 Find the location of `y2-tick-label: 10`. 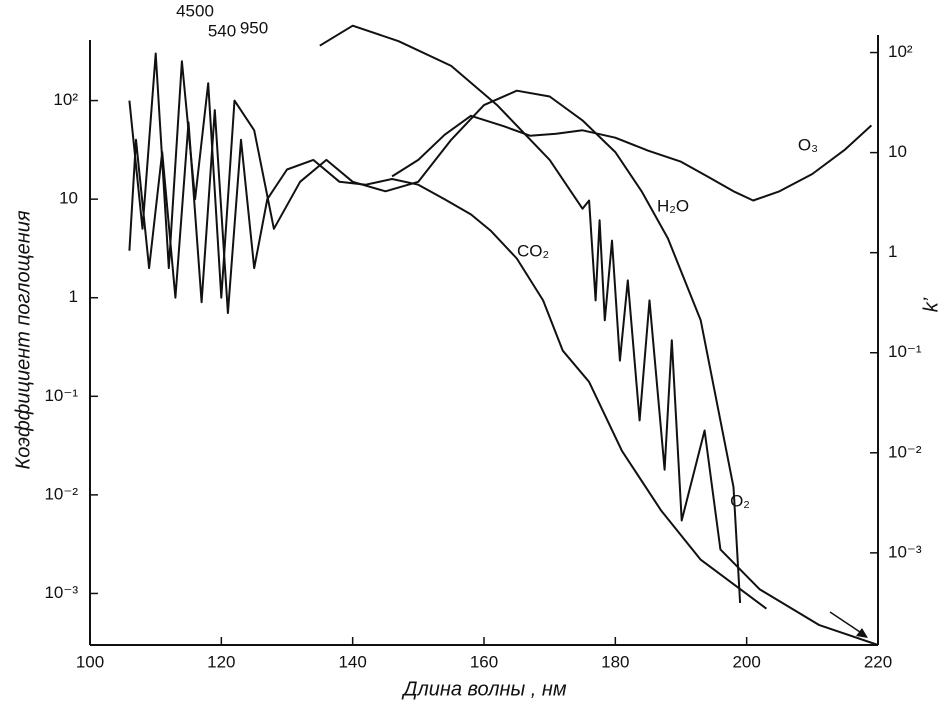

y2-tick-label: 10 is located at coordinates (897, 151).